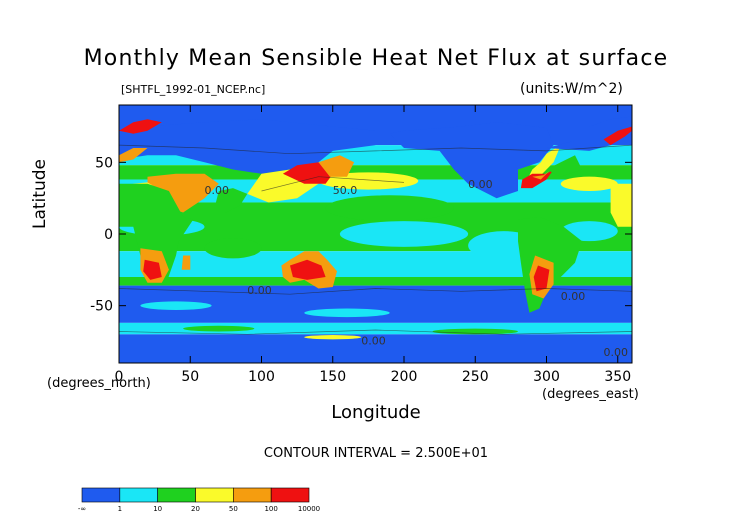 This screenshot has height=532, width=752. I want to click on contour-label-5: 0.00, so click(373, 340).